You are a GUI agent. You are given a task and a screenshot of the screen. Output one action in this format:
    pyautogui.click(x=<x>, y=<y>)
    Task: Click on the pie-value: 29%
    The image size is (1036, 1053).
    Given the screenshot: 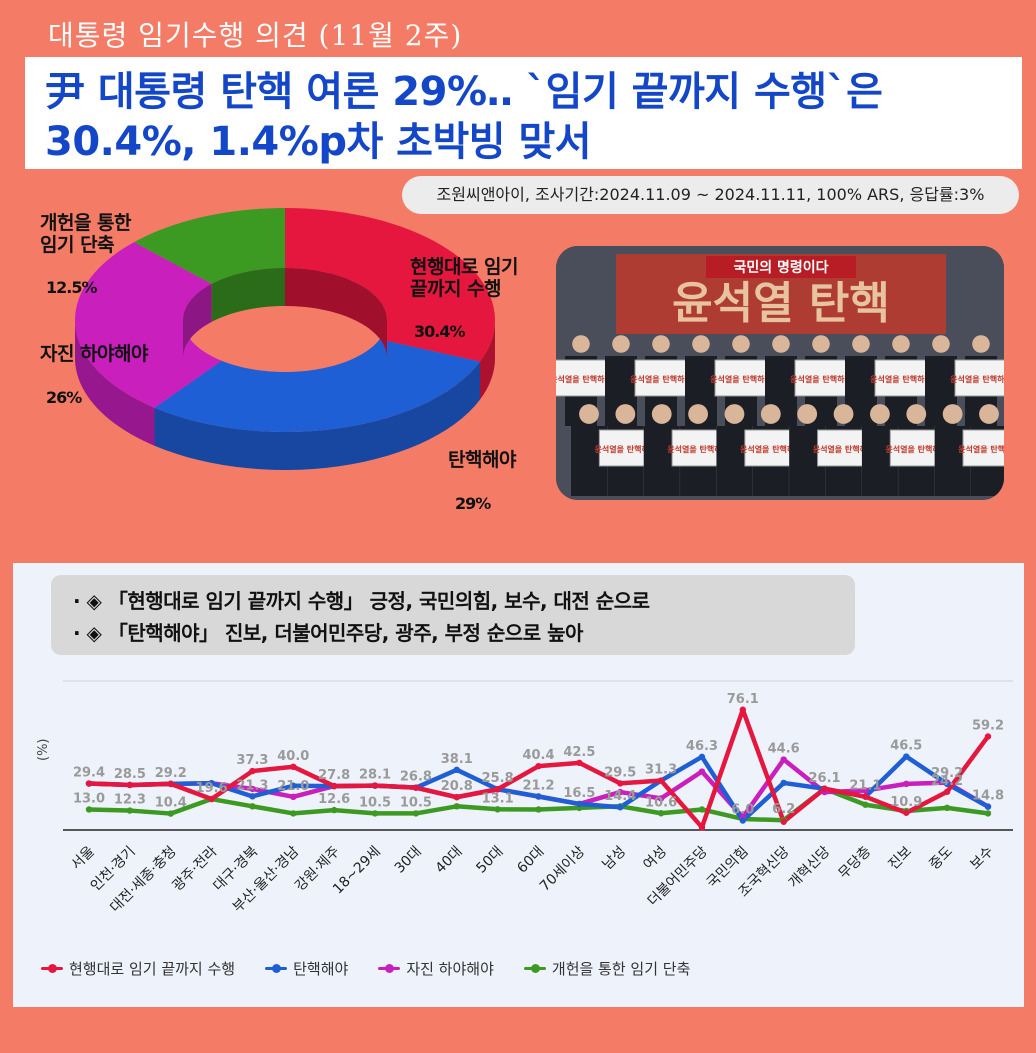 What is the action you would take?
    pyautogui.click(x=473, y=503)
    